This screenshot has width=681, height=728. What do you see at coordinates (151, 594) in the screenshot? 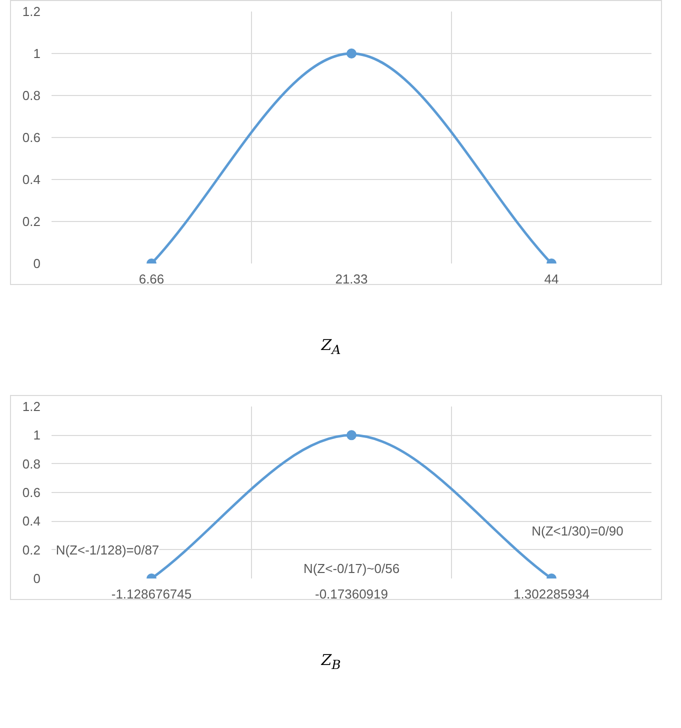
I see `x-tick-label: -1.128676745` at bounding box center [151, 594].